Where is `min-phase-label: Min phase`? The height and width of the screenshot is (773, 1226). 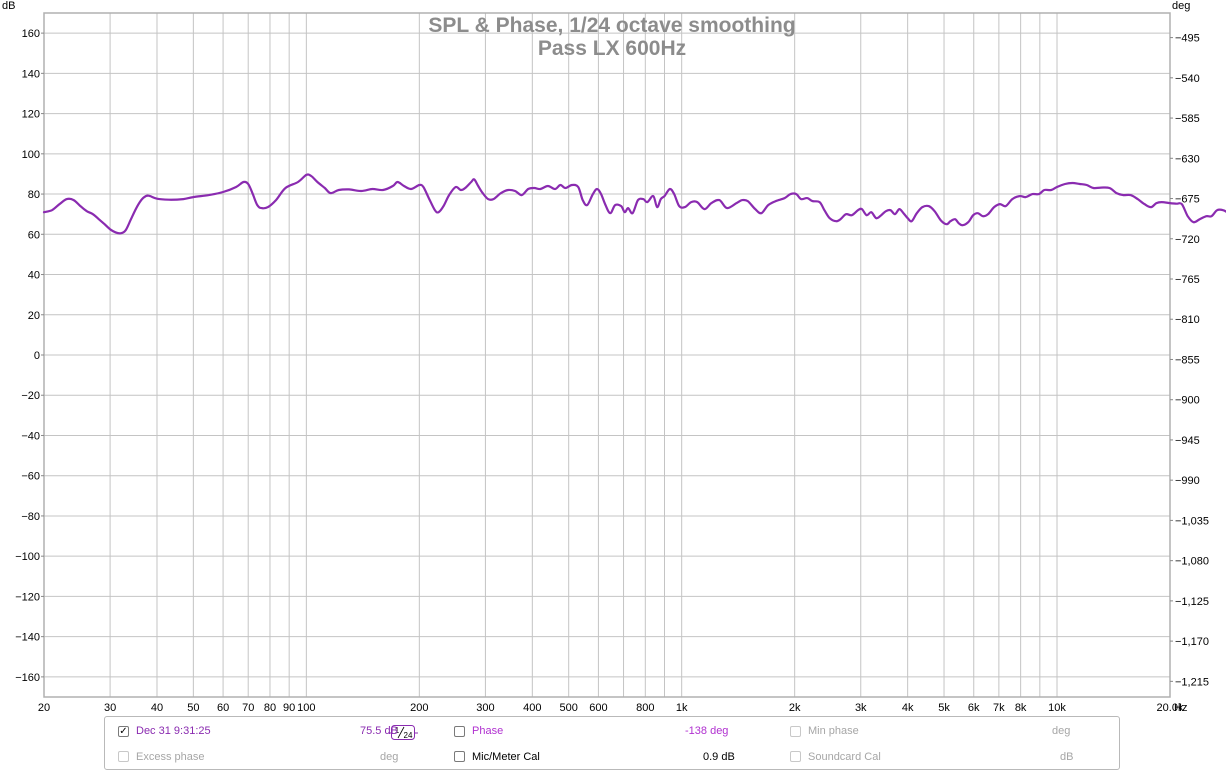
min-phase-label: Min phase is located at coordinates (833, 731).